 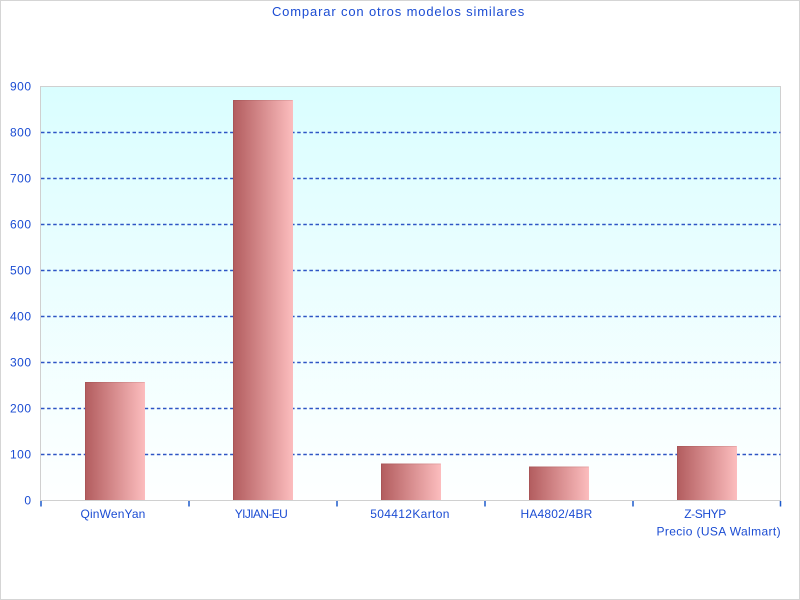 I want to click on svg-text: 800, so click(x=21, y=133).